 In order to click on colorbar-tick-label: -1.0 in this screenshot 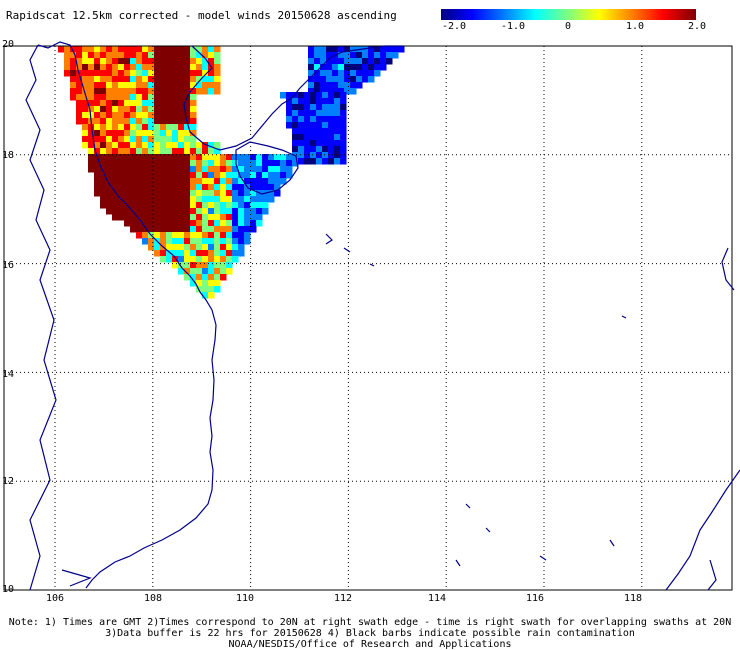, I will do `click(513, 26)`.